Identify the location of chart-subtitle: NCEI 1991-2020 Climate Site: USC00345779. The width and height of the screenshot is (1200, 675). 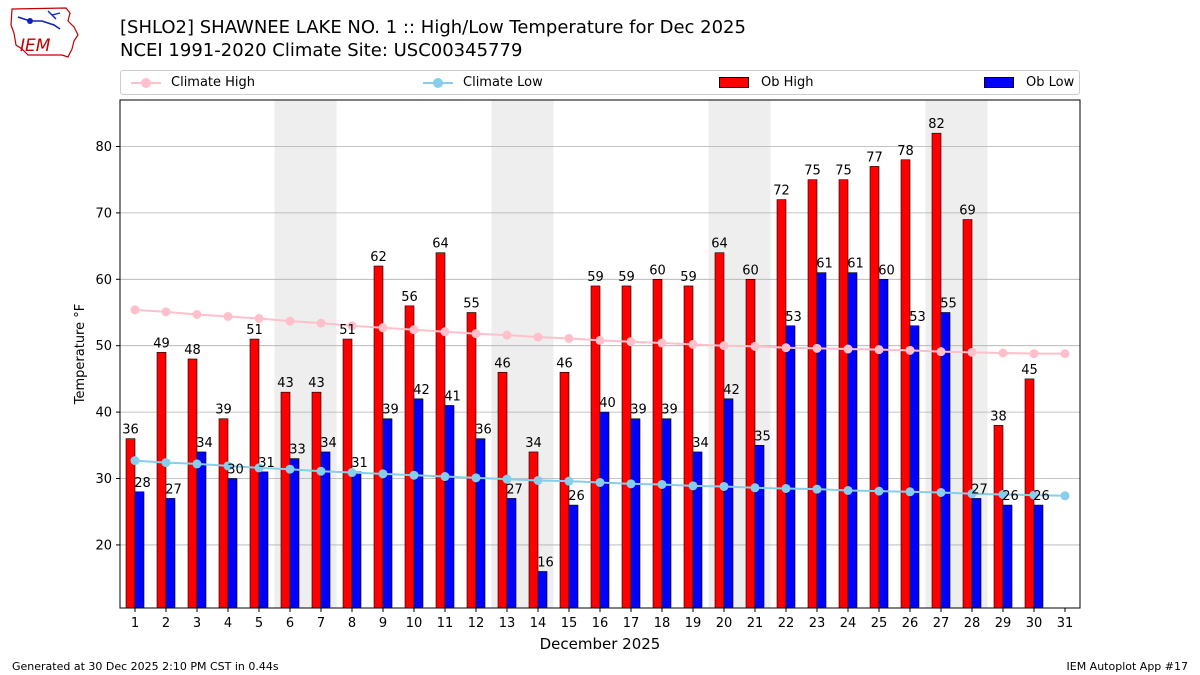
(321, 50).